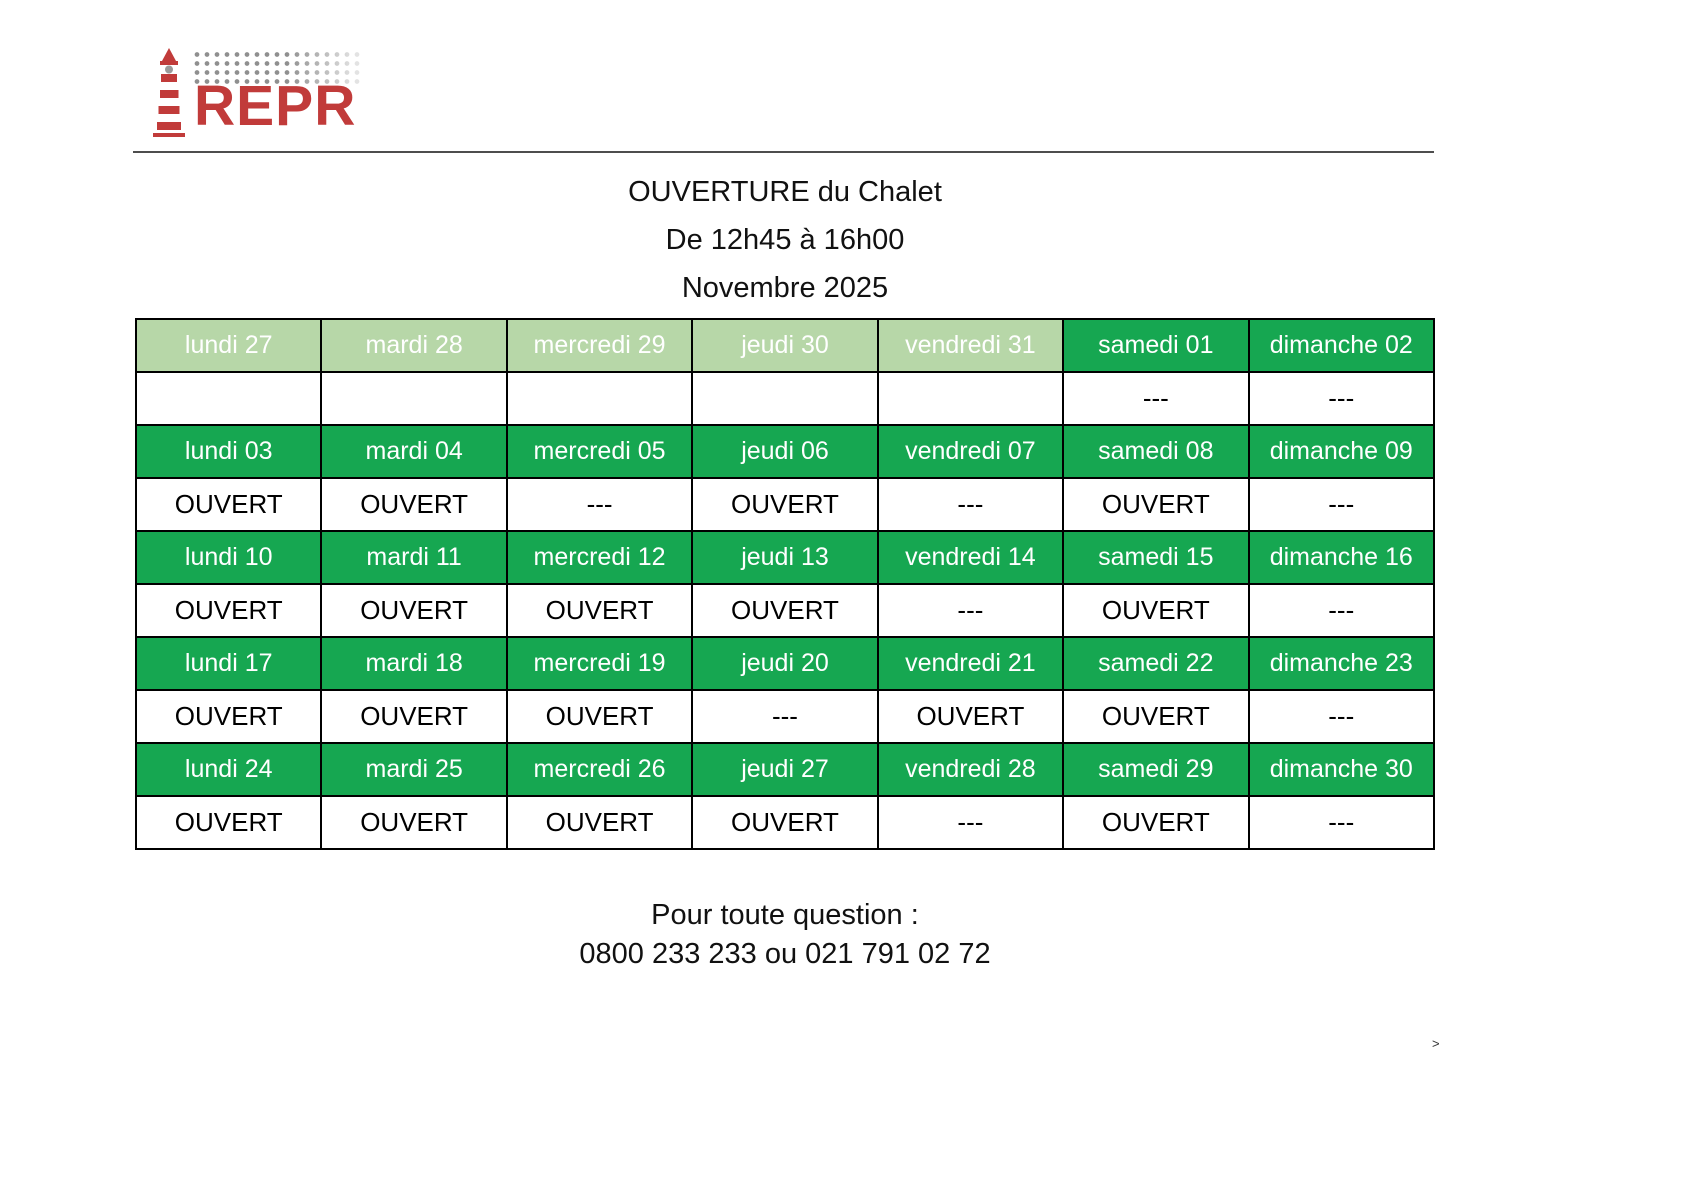 The height and width of the screenshot is (1191, 1684). What do you see at coordinates (1156, 769) in the screenshot?
I see `day-cell: samedi 29` at bounding box center [1156, 769].